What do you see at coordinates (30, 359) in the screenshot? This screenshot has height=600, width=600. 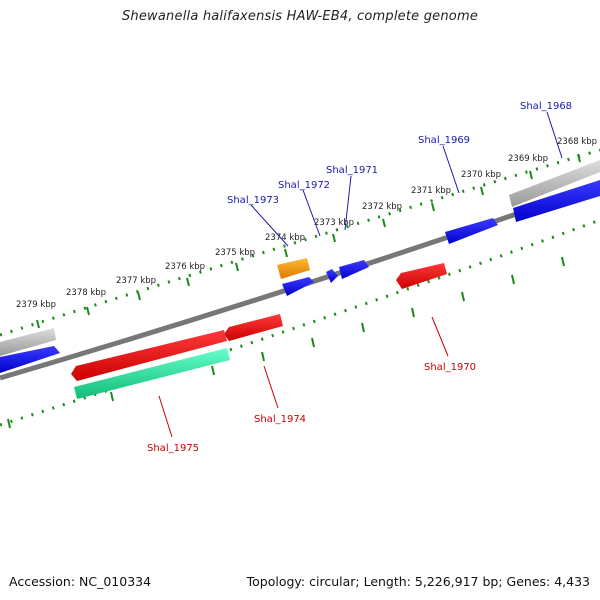 I see `feature-blue-left` at bounding box center [30, 359].